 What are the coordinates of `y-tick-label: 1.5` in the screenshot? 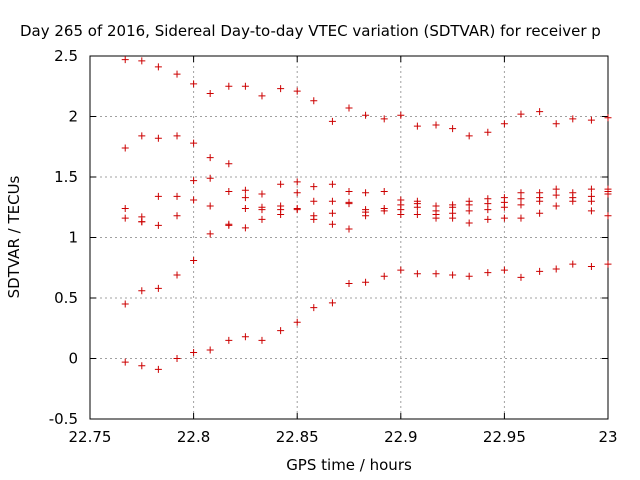 It's located at (66, 177).